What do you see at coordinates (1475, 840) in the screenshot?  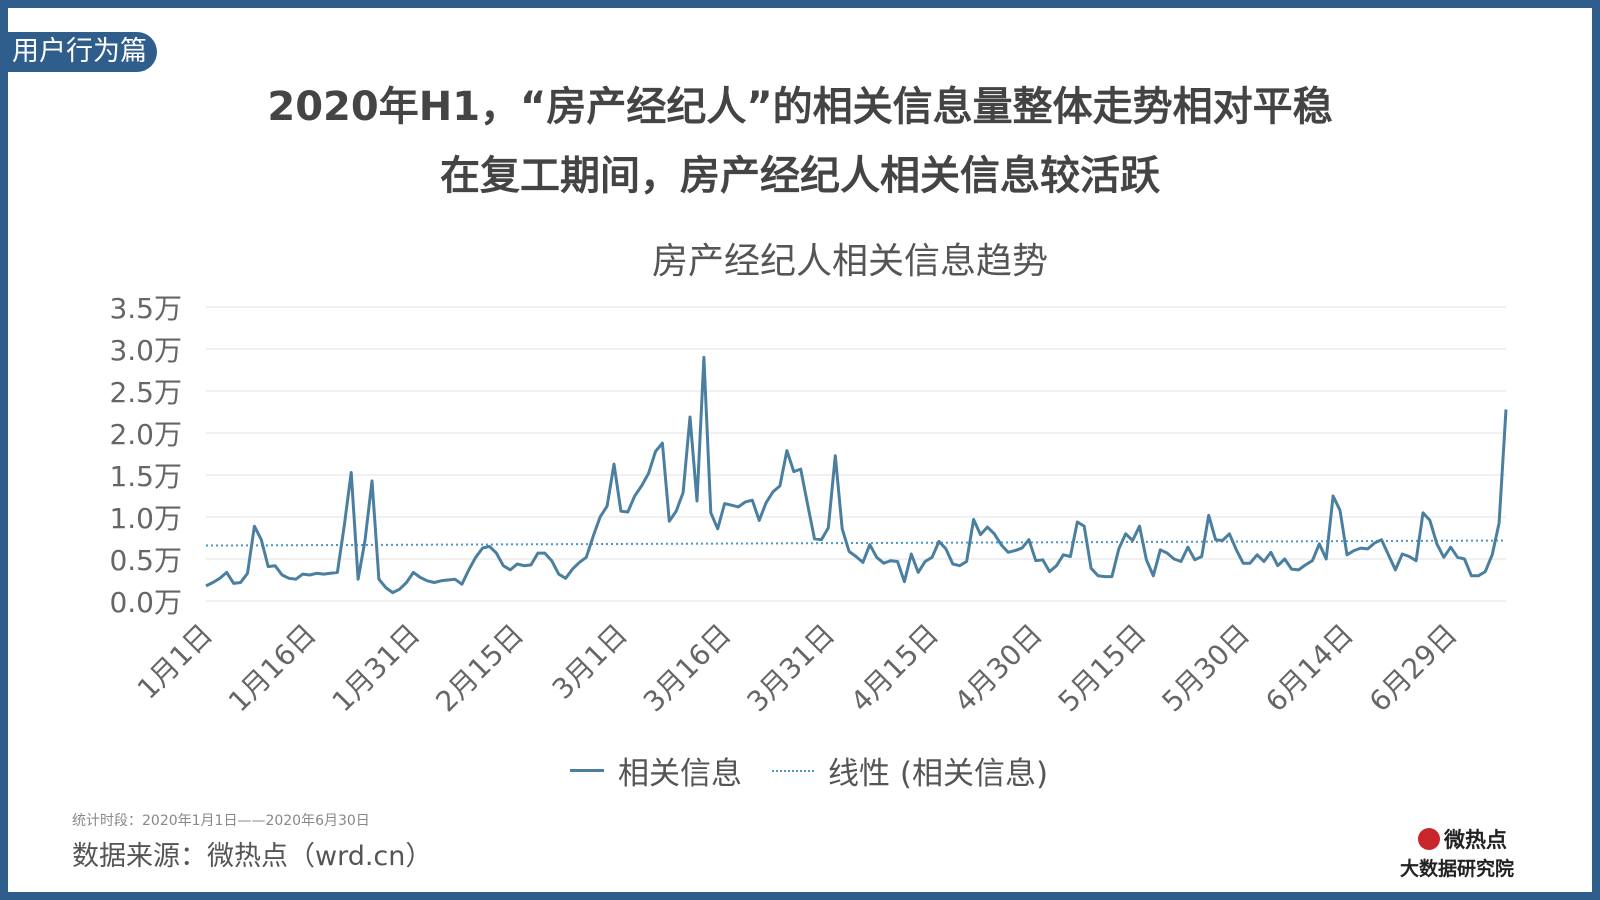 I see `logo-text-main: 微热点` at bounding box center [1475, 840].